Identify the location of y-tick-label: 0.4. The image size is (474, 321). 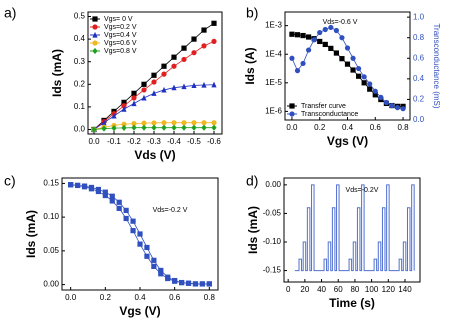
(80, 38).